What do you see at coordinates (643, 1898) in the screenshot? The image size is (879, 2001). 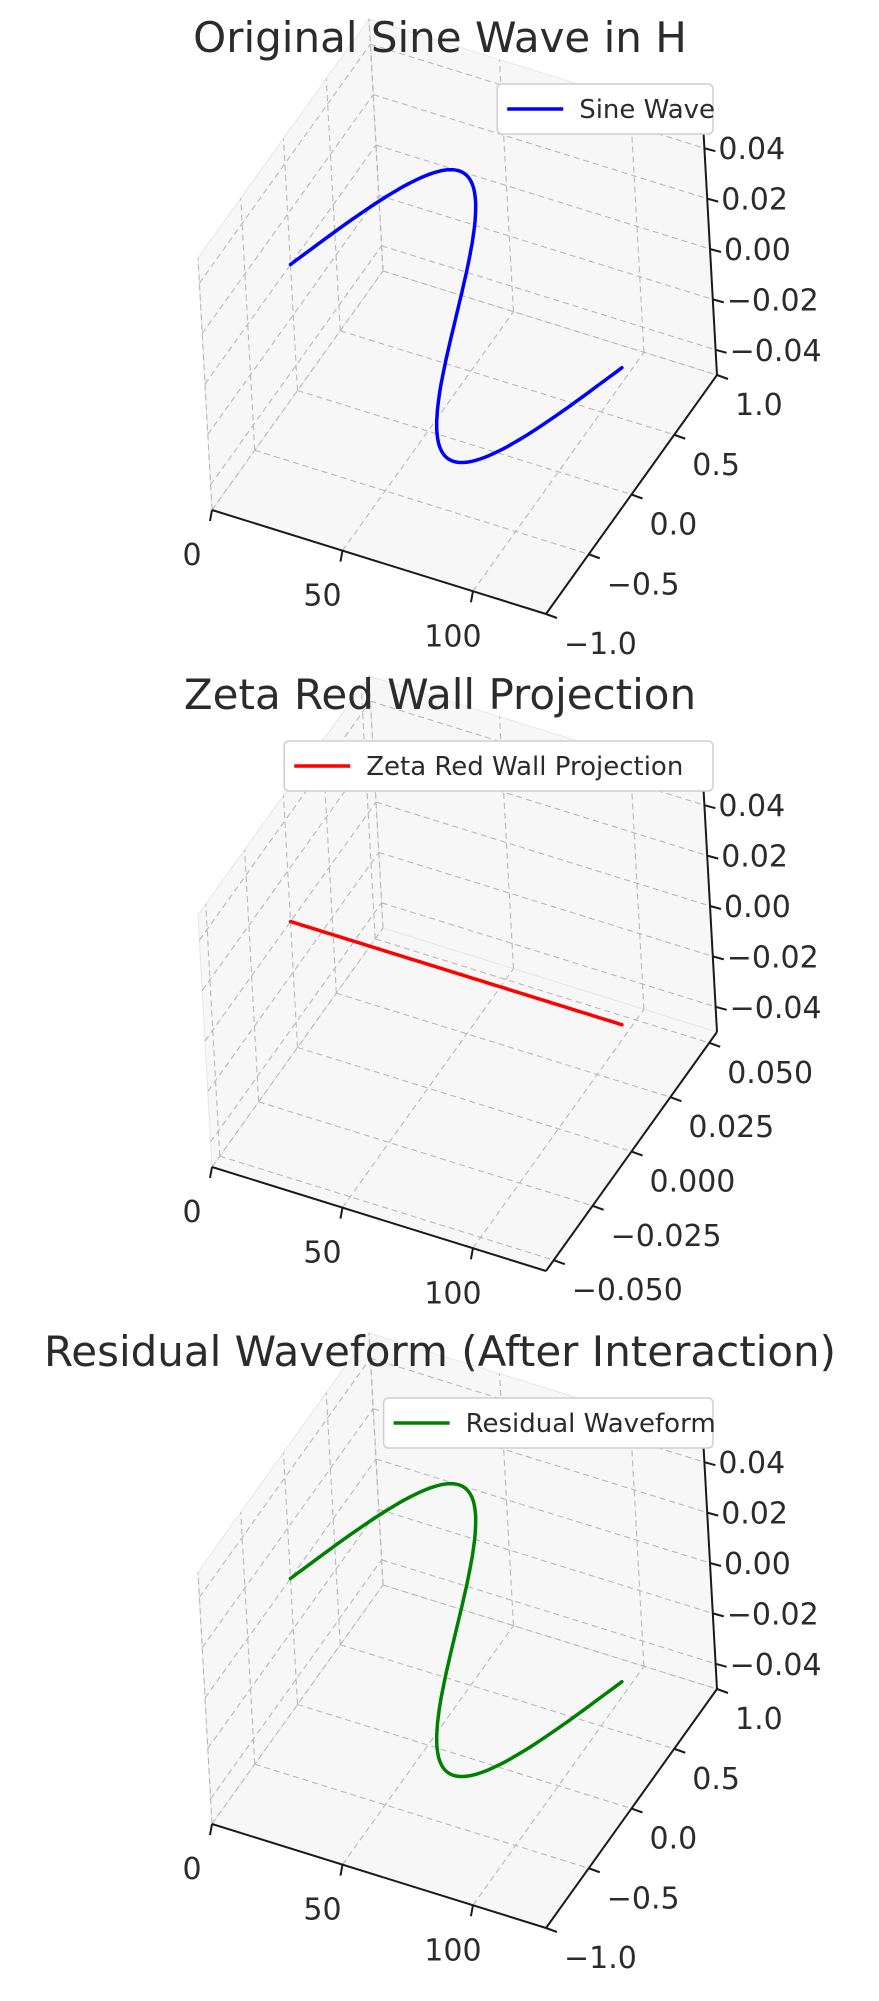 I see `y-tick-label: −0.5` at bounding box center [643, 1898].